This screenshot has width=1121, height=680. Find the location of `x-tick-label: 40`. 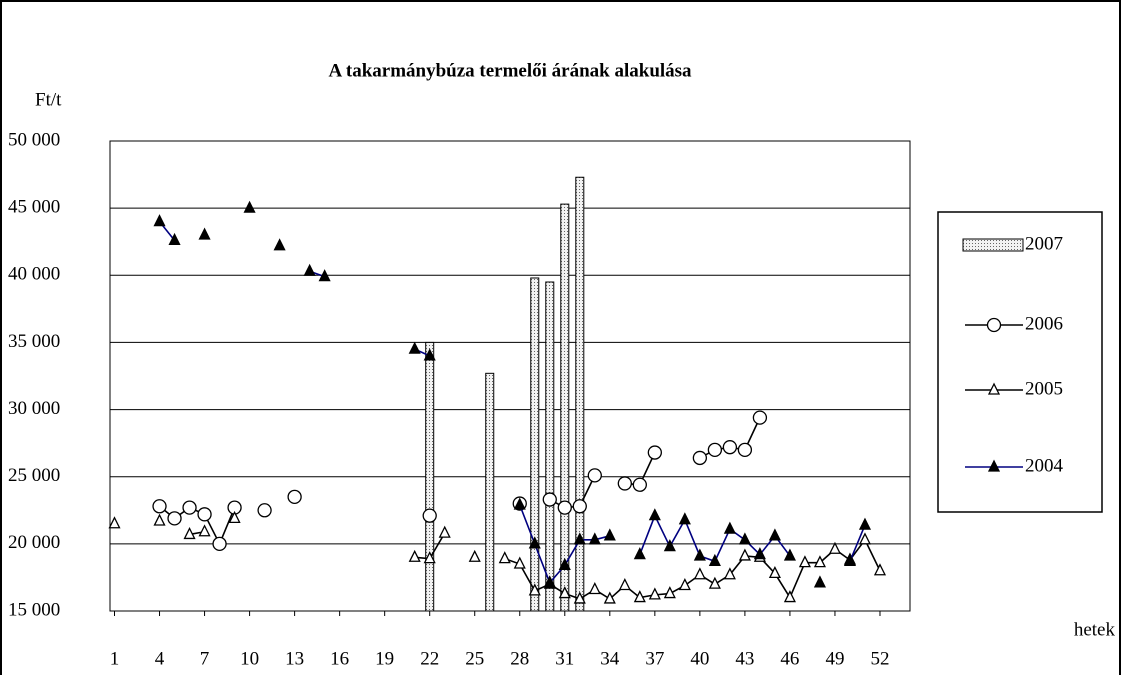

x-tick-label: 40 is located at coordinates (699, 658).